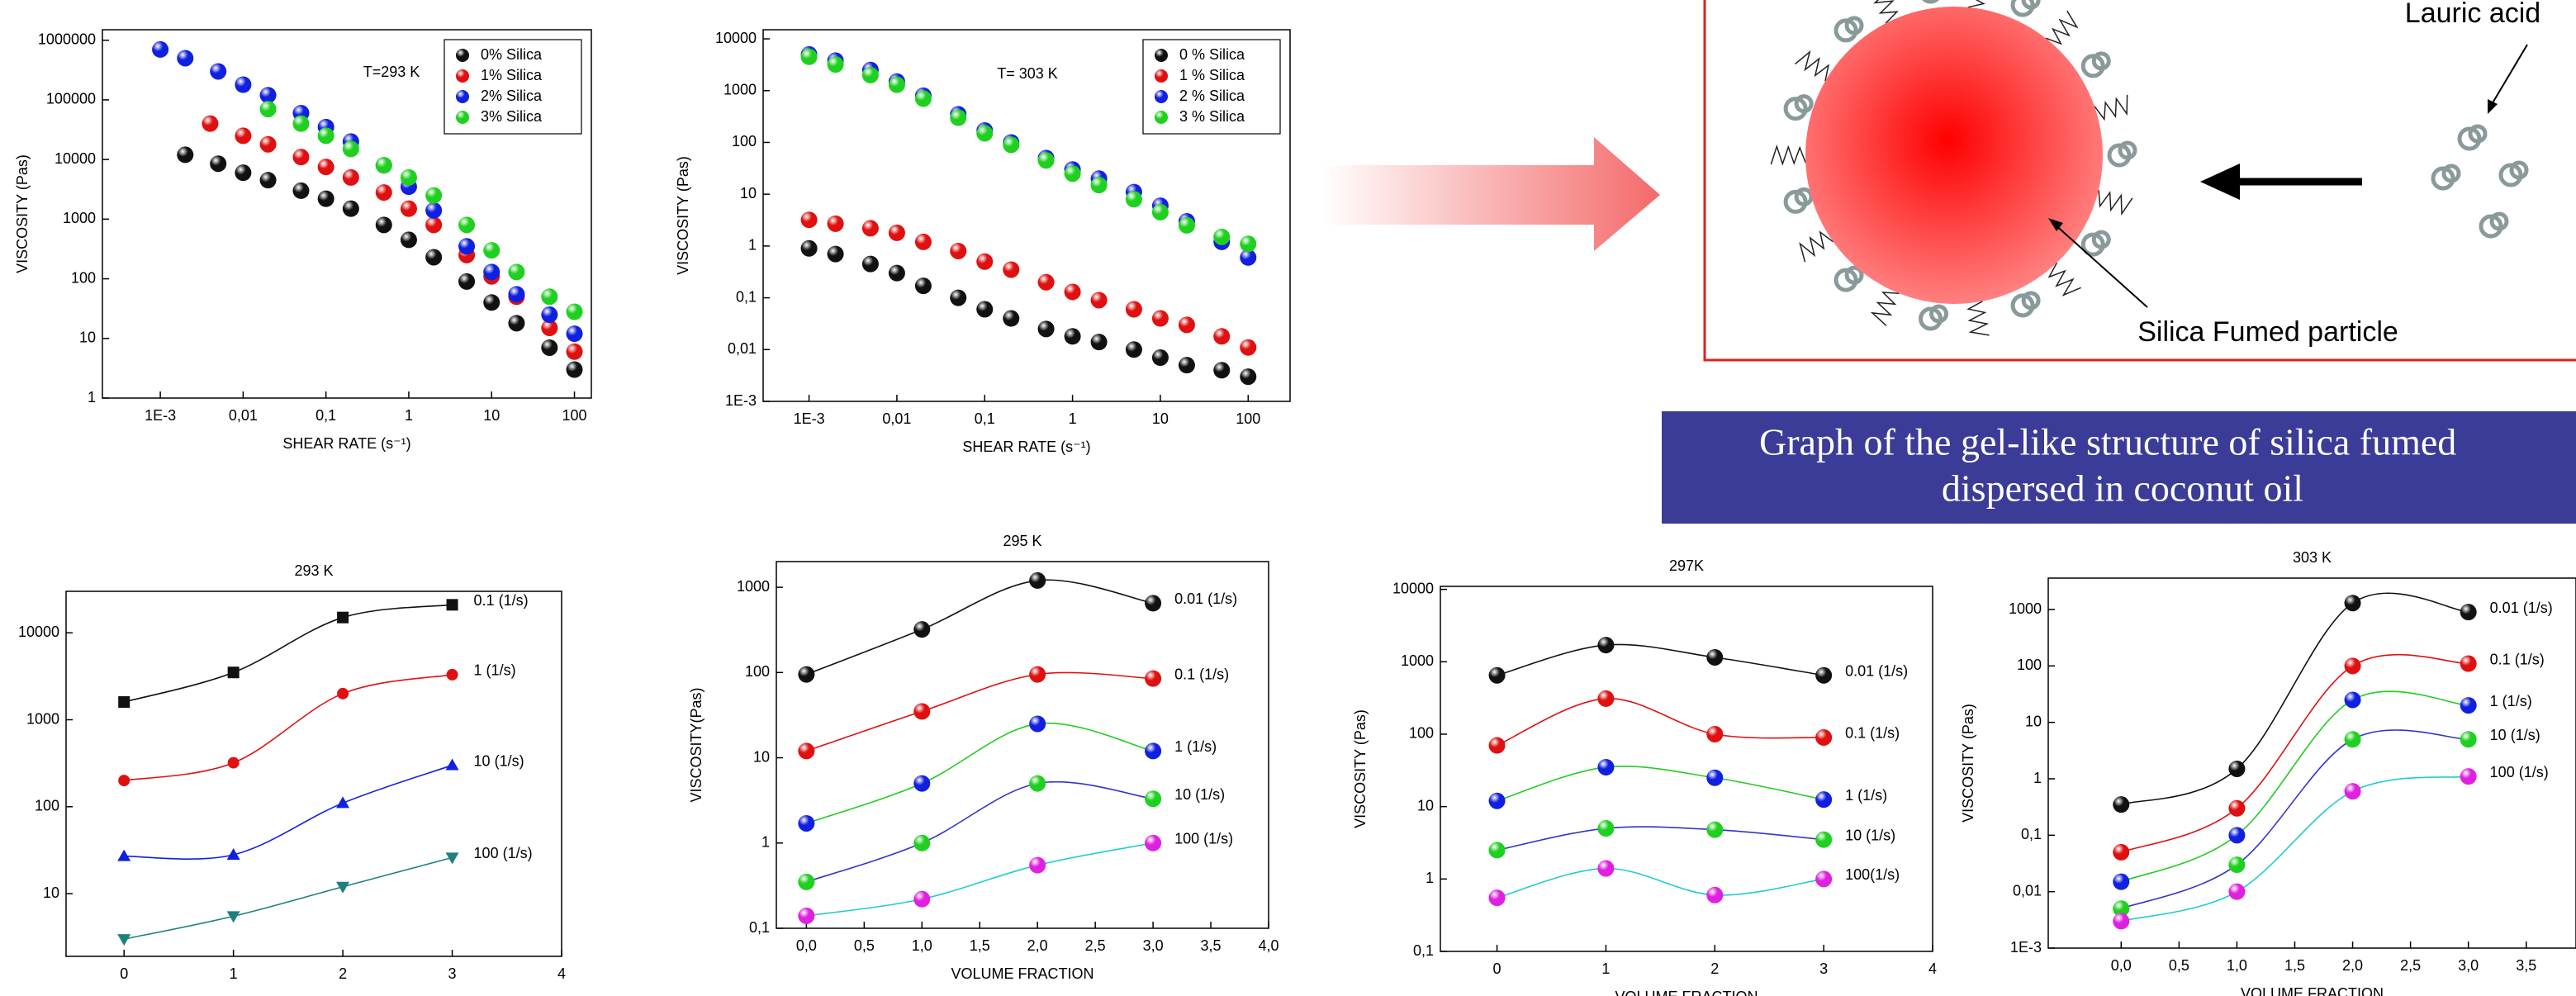 The image size is (2576, 996). Describe the element at coordinates (2028, 890) in the screenshot. I see `y-tick-label: 0,01` at that location.